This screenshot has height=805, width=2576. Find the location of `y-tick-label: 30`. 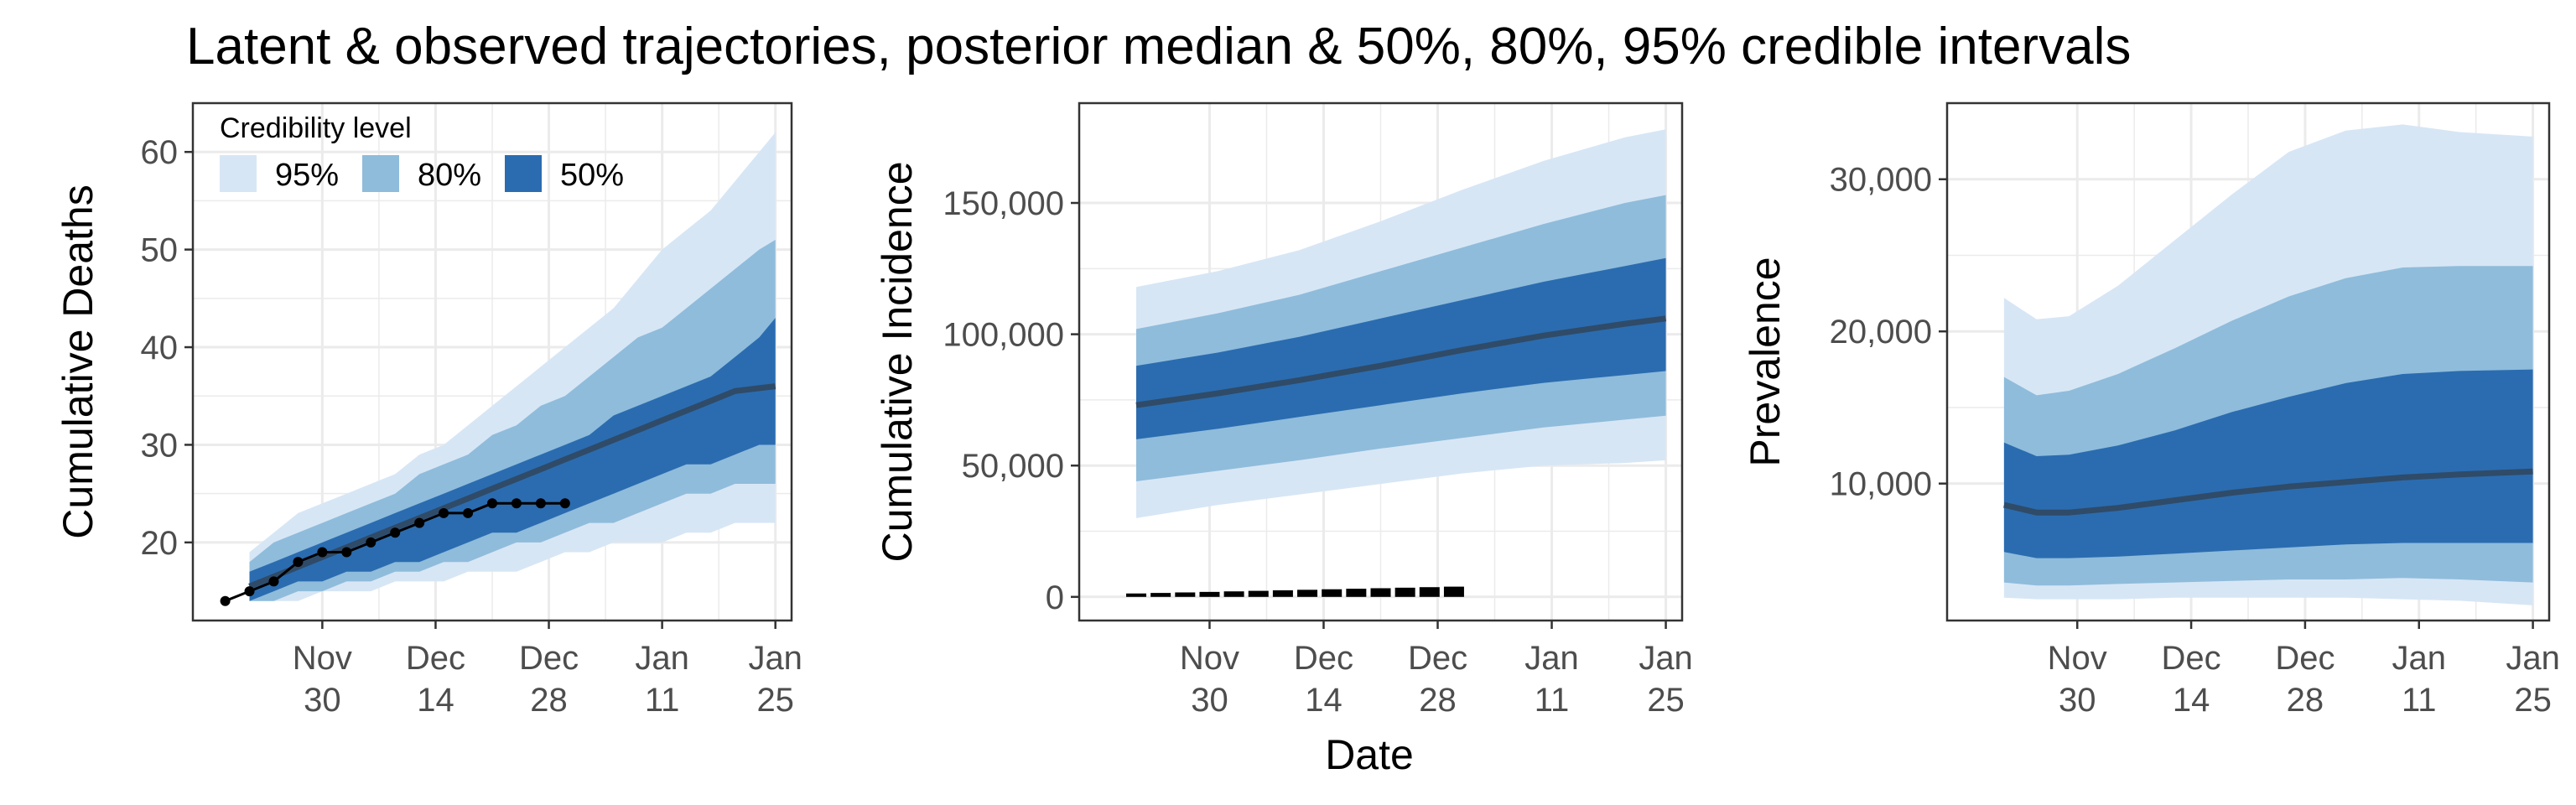

y-tick-label: 30 is located at coordinates (160, 445).